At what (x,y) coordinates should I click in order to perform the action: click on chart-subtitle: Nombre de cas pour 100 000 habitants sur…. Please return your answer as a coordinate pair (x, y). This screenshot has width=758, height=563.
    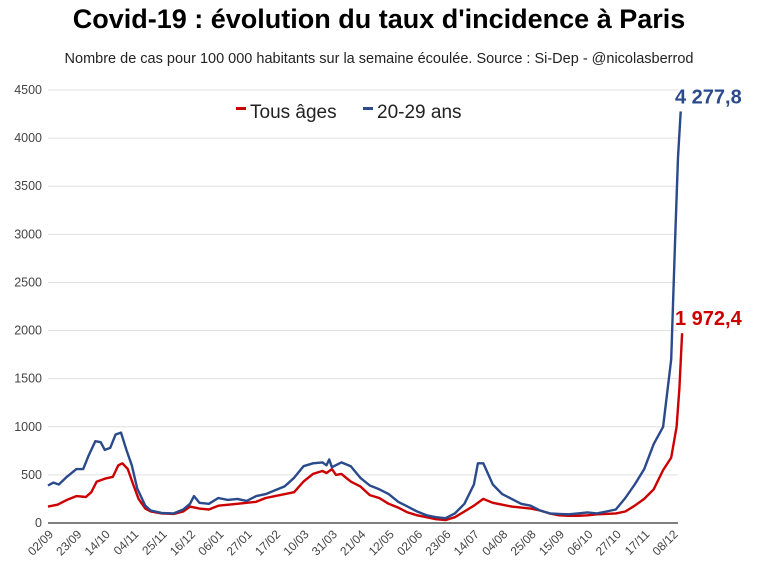
    Looking at the image, I should click on (379, 59).